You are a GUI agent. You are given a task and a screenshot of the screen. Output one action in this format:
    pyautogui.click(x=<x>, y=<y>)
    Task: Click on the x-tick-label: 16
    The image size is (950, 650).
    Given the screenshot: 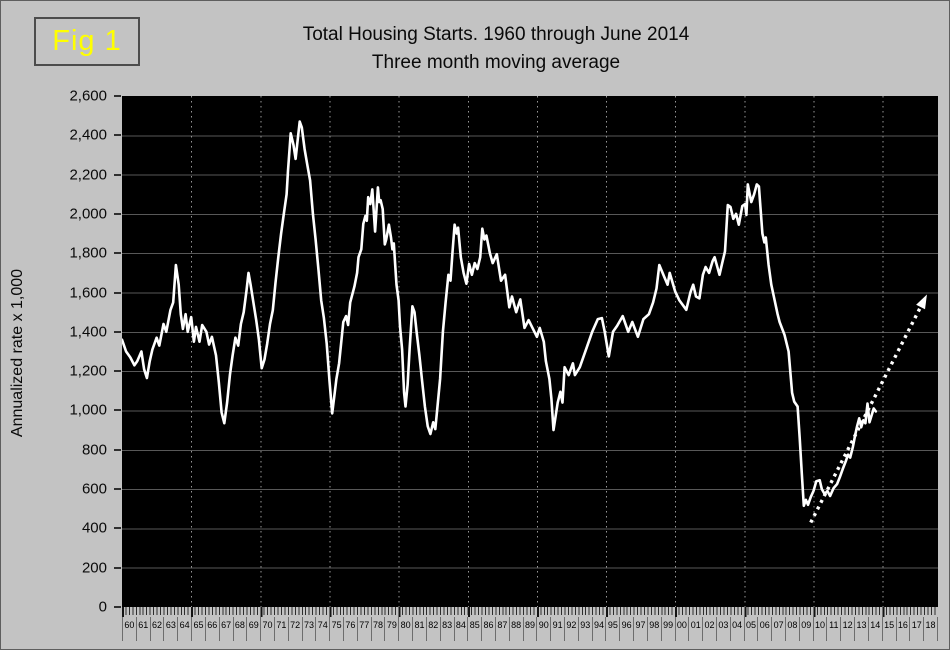 What is the action you would take?
    pyautogui.click(x=902, y=629)
    